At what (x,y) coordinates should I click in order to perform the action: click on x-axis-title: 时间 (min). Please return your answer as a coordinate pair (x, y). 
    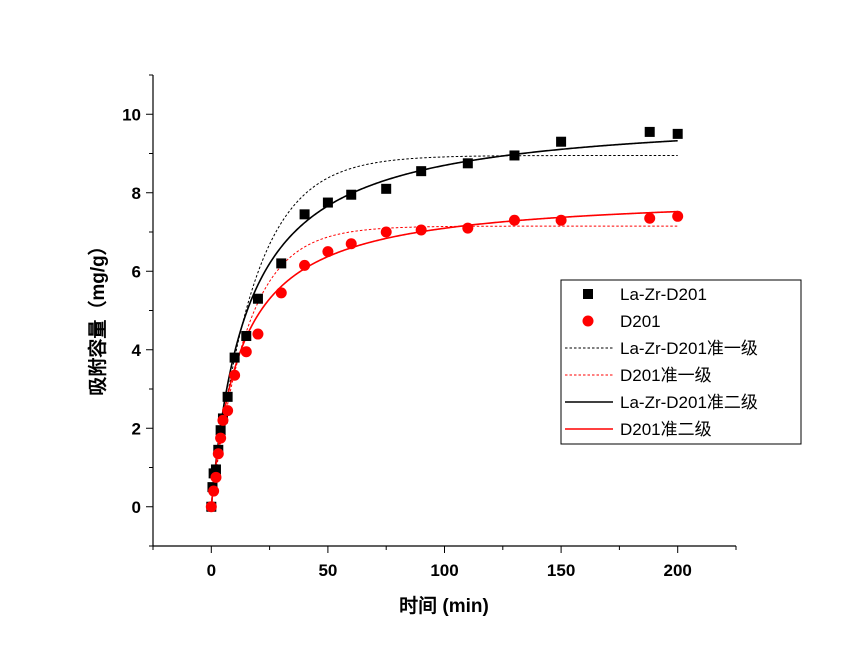
    Looking at the image, I should click on (444, 606).